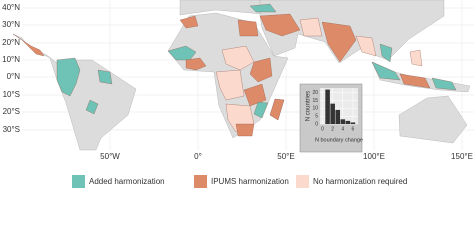  I want to click on legend-label: Added harmonization, so click(127, 181).